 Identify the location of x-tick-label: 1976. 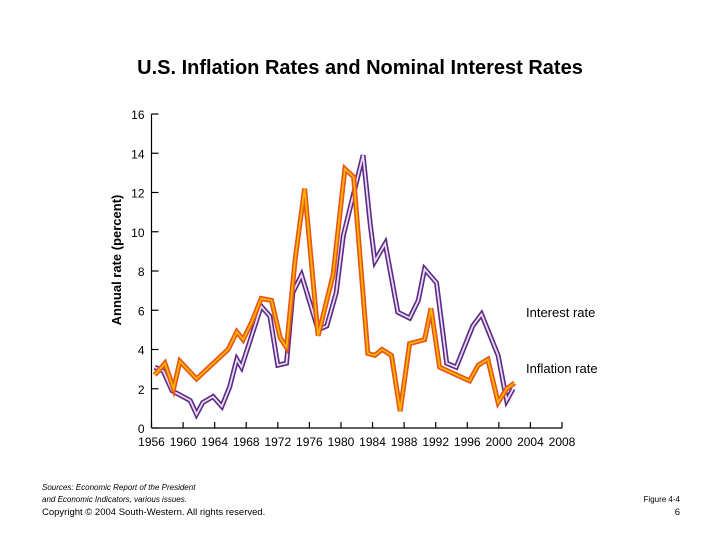
(309, 442).